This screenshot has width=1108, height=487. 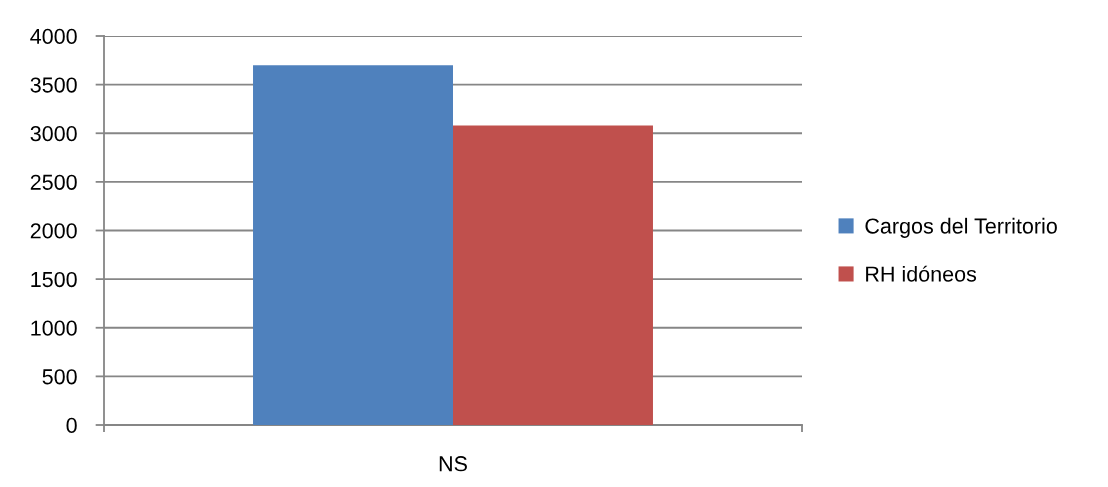 What do you see at coordinates (54, 279) in the screenshot?
I see `y-tick-label: 1500` at bounding box center [54, 279].